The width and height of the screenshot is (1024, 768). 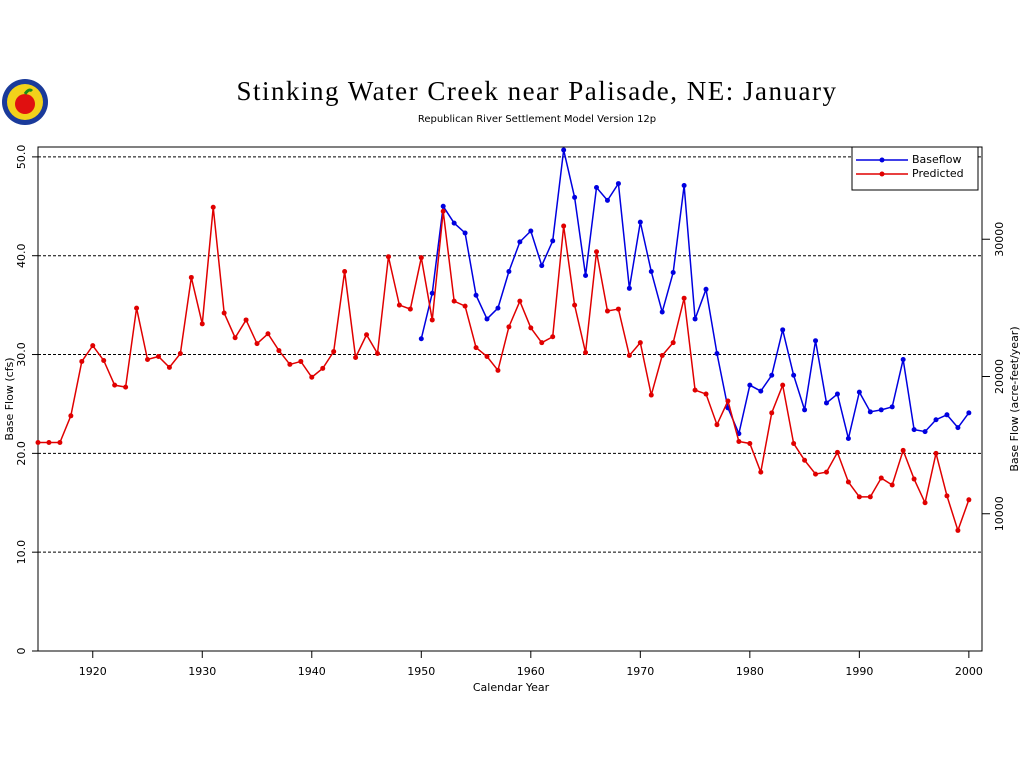 What do you see at coordinates (531, 671) in the screenshot?
I see `x-tick-label: 1960` at bounding box center [531, 671].